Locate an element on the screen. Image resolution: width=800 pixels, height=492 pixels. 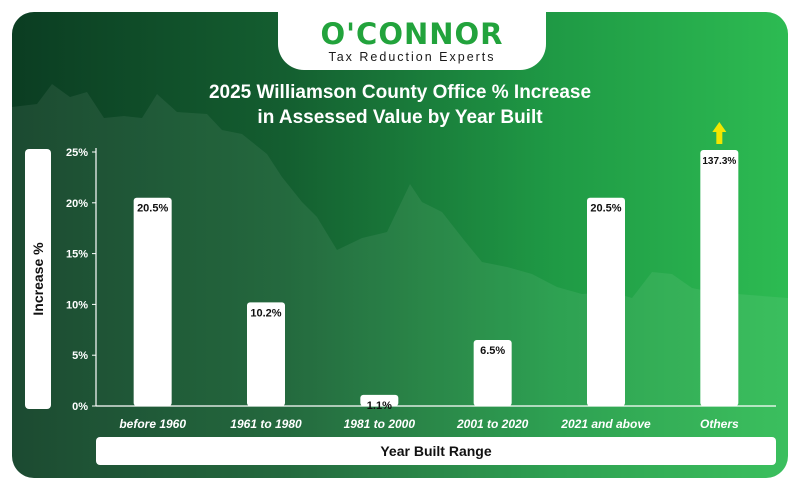
y-axis-label-holder: Increase % is located at coordinates (38, 279).